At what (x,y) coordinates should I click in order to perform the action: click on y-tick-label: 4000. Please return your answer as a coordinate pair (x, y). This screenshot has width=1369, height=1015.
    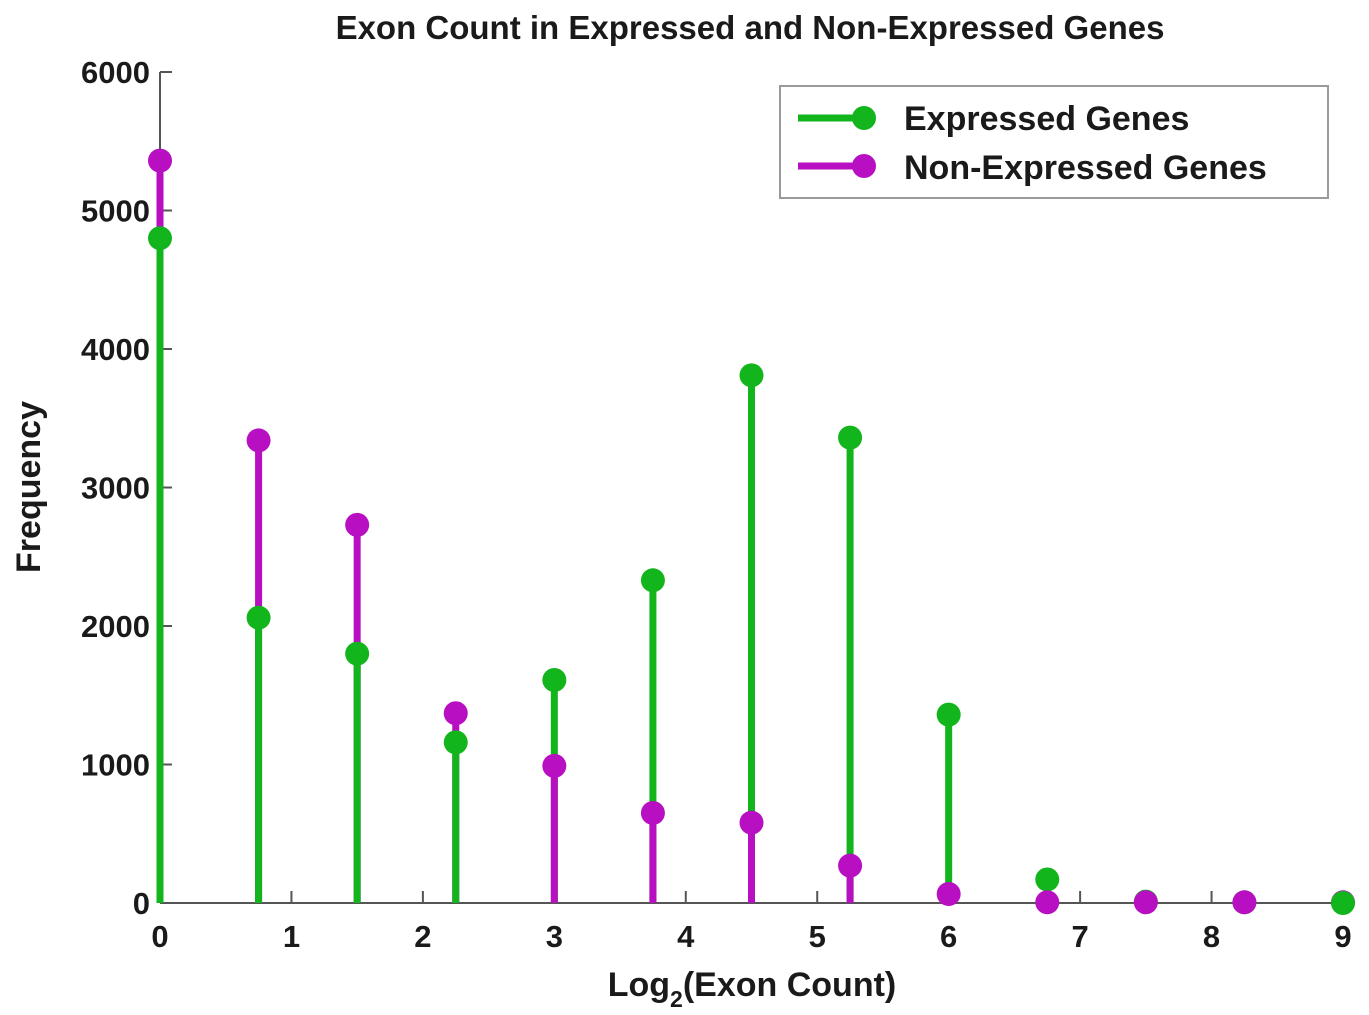
    Looking at the image, I should click on (115, 349).